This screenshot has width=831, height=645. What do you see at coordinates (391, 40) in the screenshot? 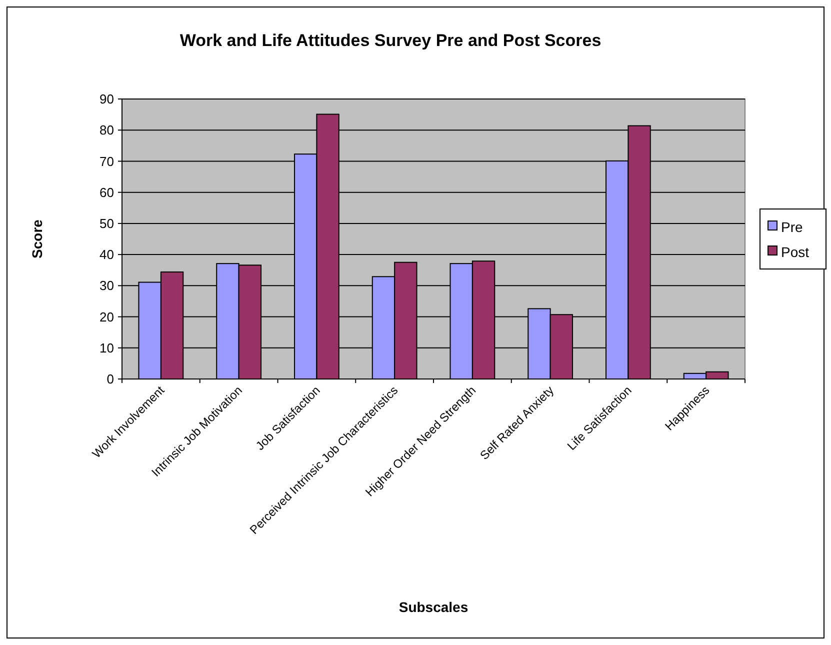
I see `chart-title: Work and Life Attitudes Survey Pre and Post Scores` at bounding box center [391, 40].